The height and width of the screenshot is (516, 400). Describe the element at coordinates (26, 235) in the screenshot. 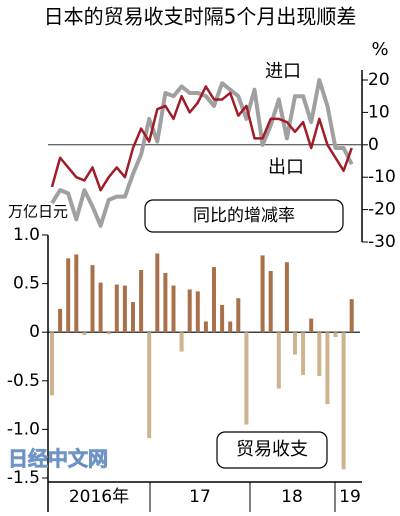

I see `y-tick-label: 1.0` at that location.